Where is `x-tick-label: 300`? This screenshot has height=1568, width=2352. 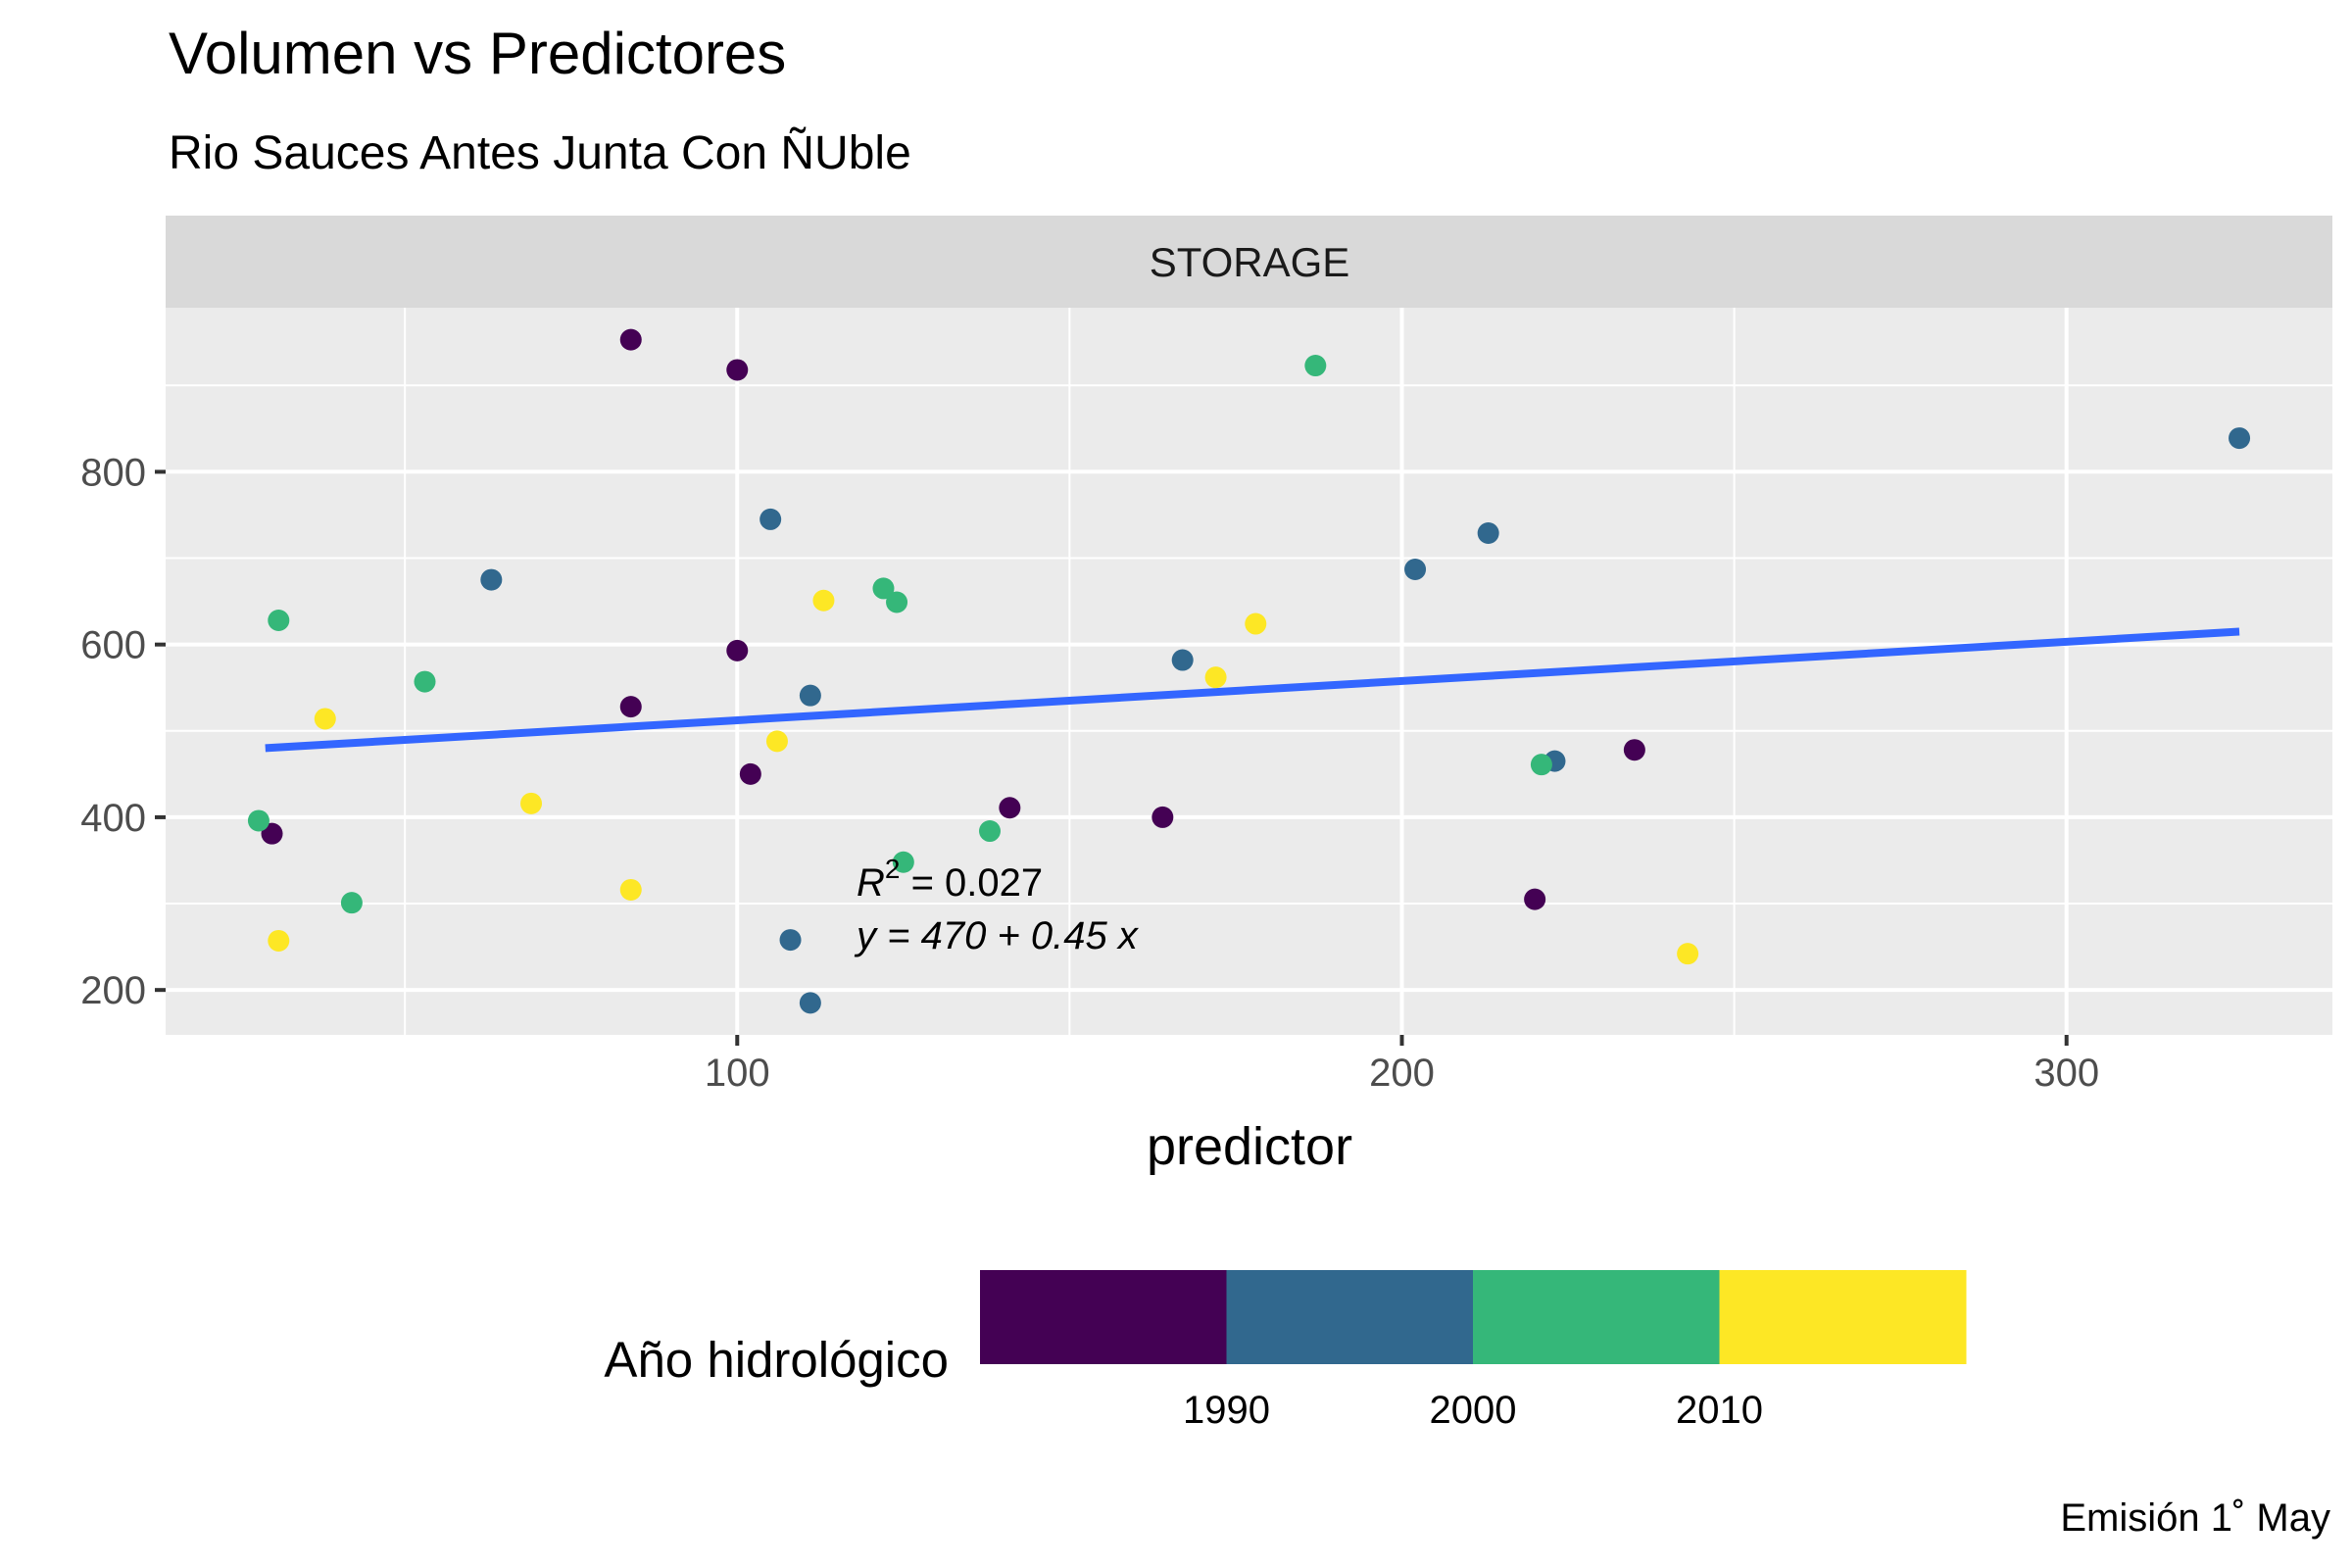 x-tick-label: 300 is located at coordinates (2066, 1073).